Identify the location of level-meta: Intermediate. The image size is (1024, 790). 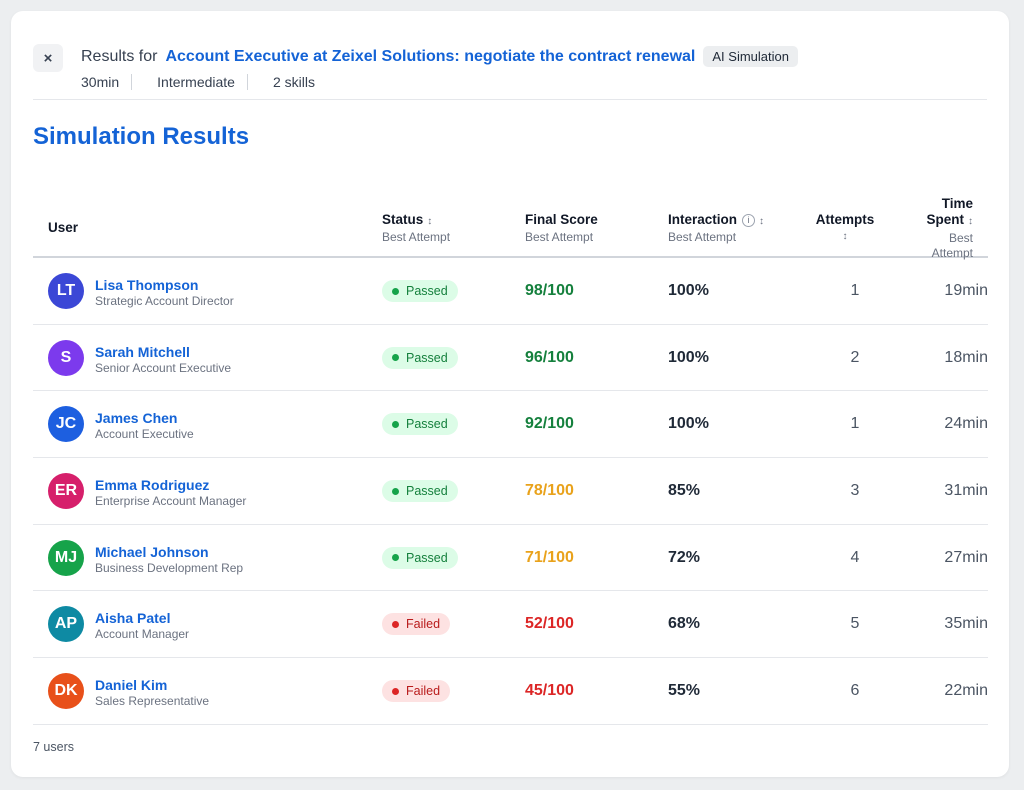
(196, 82).